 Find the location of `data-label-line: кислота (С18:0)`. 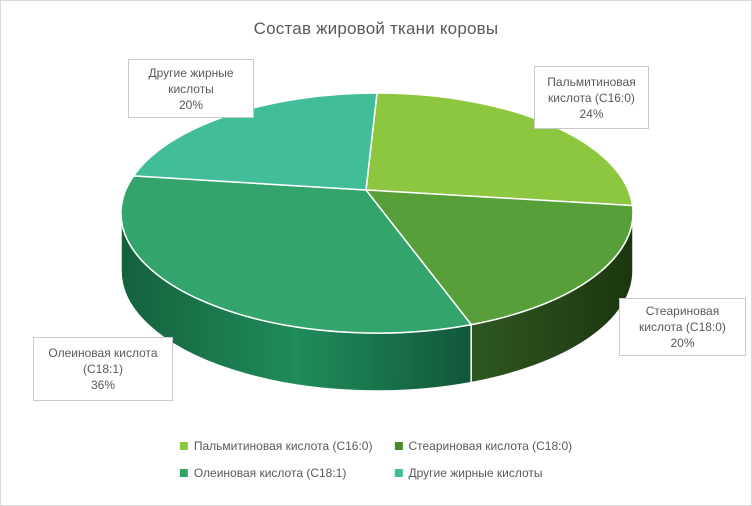

data-label-line: кислота (С18:0) is located at coordinates (682, 327).